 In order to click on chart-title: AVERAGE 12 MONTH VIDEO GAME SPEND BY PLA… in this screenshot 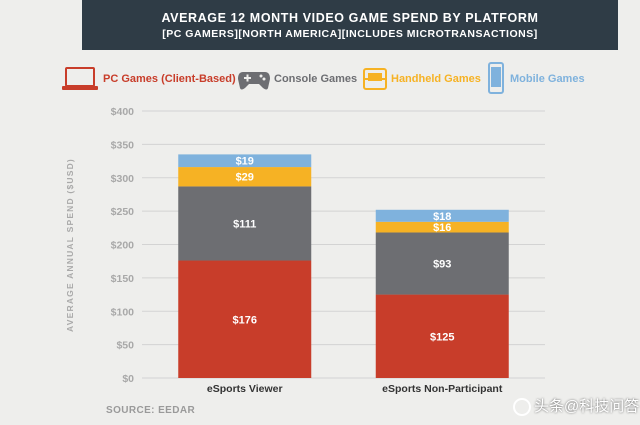, I will do `click(350, 18)`.